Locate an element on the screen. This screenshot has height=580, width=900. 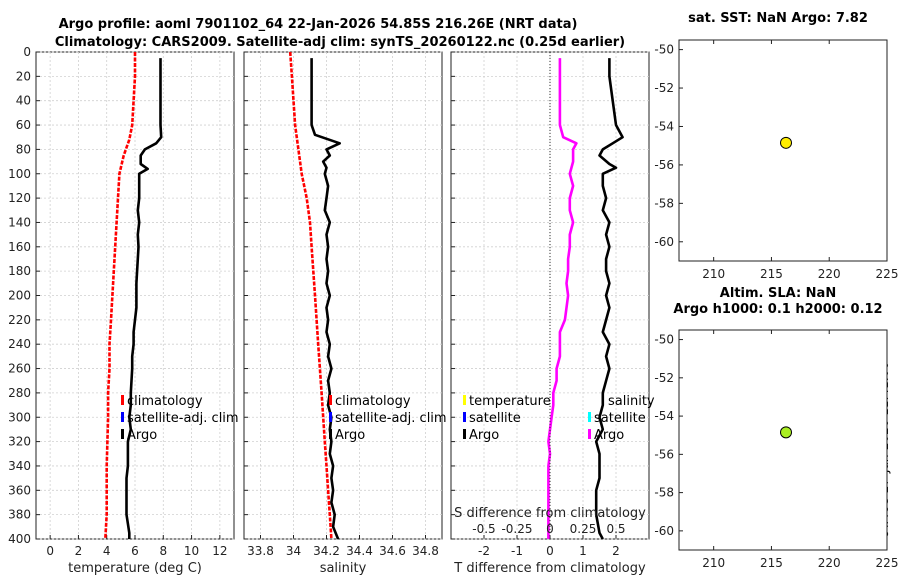
temperature-ytick-label: 300 is located at coordinates (19, 417).